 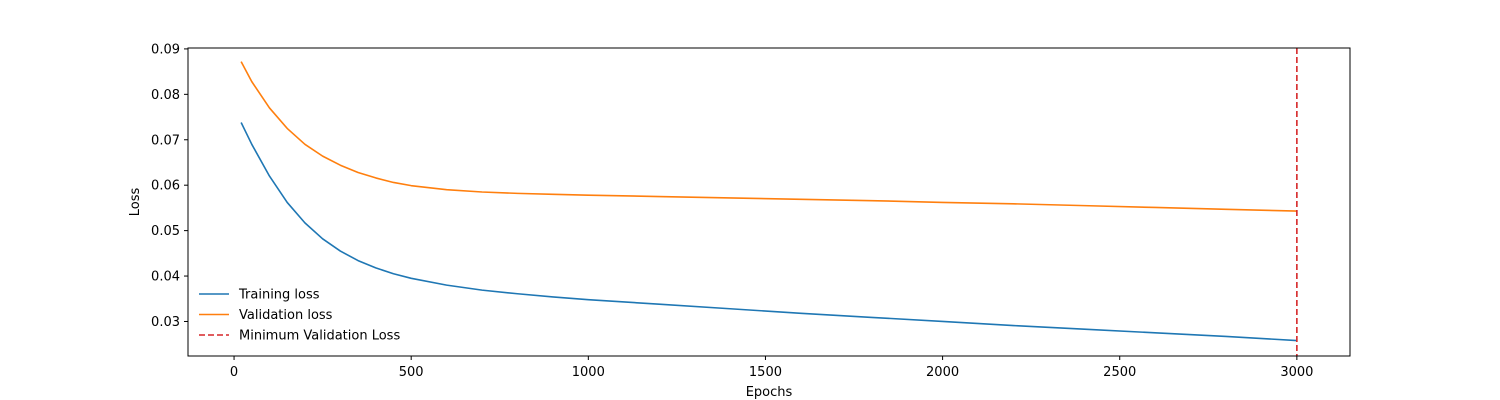 I want to click on y-axis-label: Loss, so click(x=135, y=202).